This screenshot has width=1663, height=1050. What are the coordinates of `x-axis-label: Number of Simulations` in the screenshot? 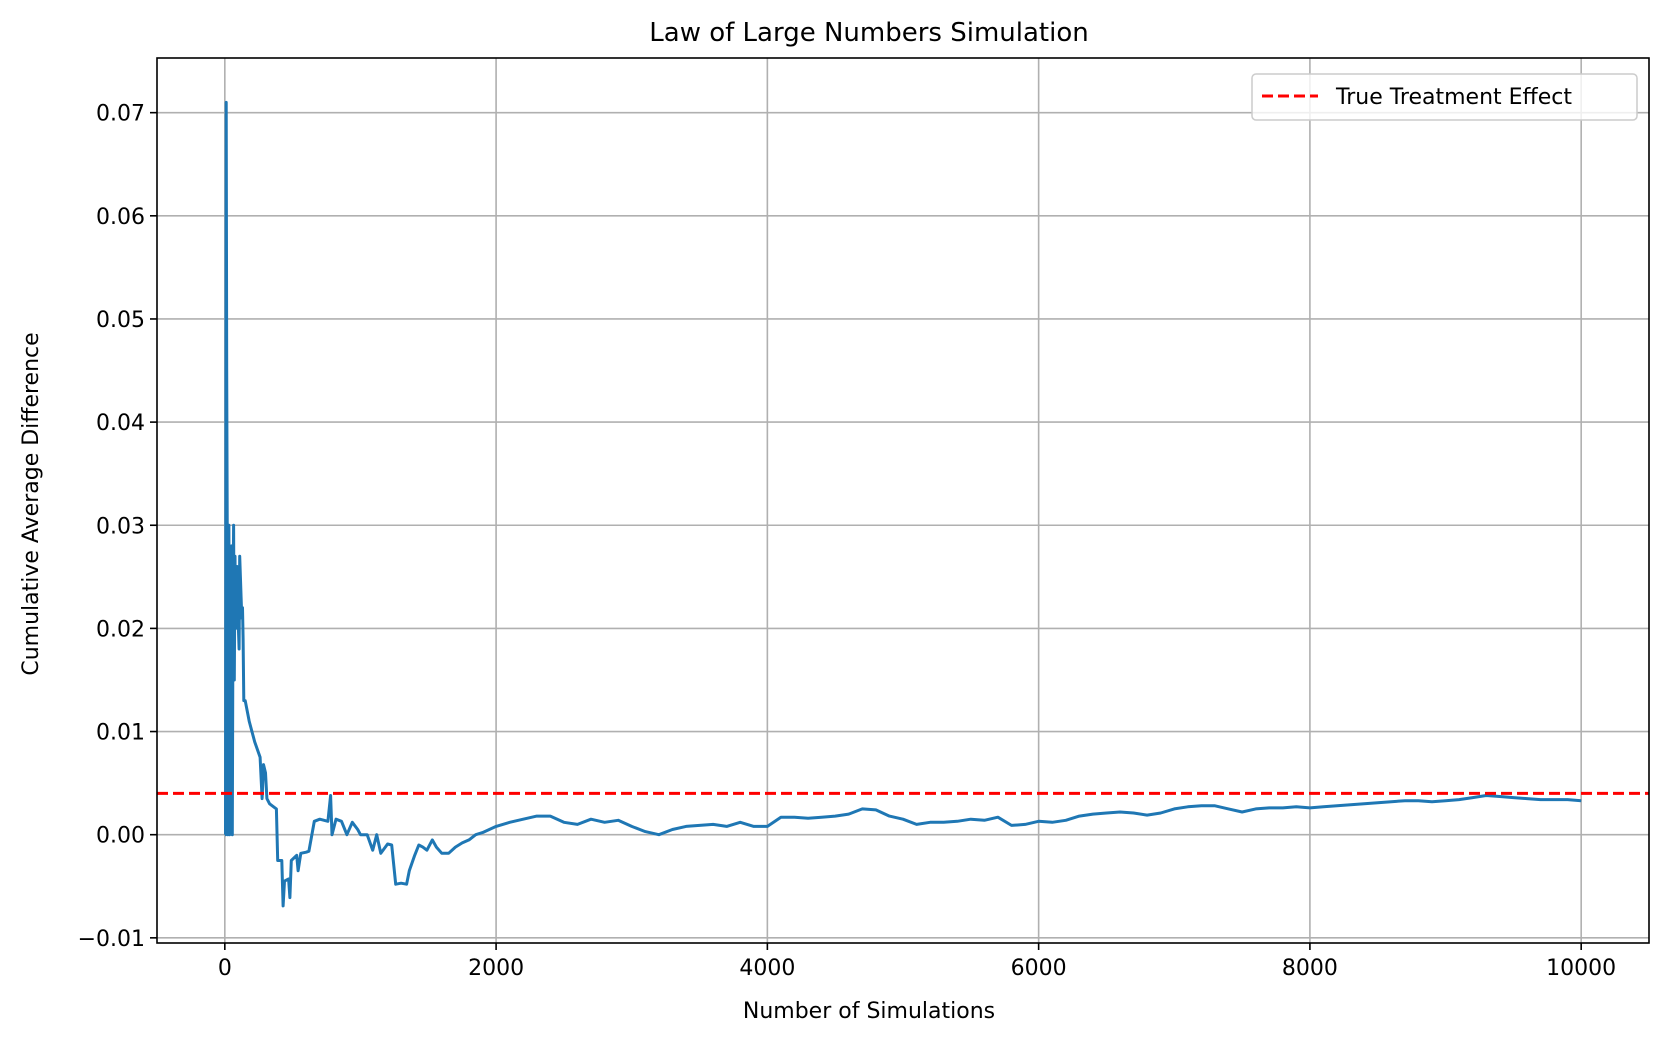 It's located at (869, 1011).